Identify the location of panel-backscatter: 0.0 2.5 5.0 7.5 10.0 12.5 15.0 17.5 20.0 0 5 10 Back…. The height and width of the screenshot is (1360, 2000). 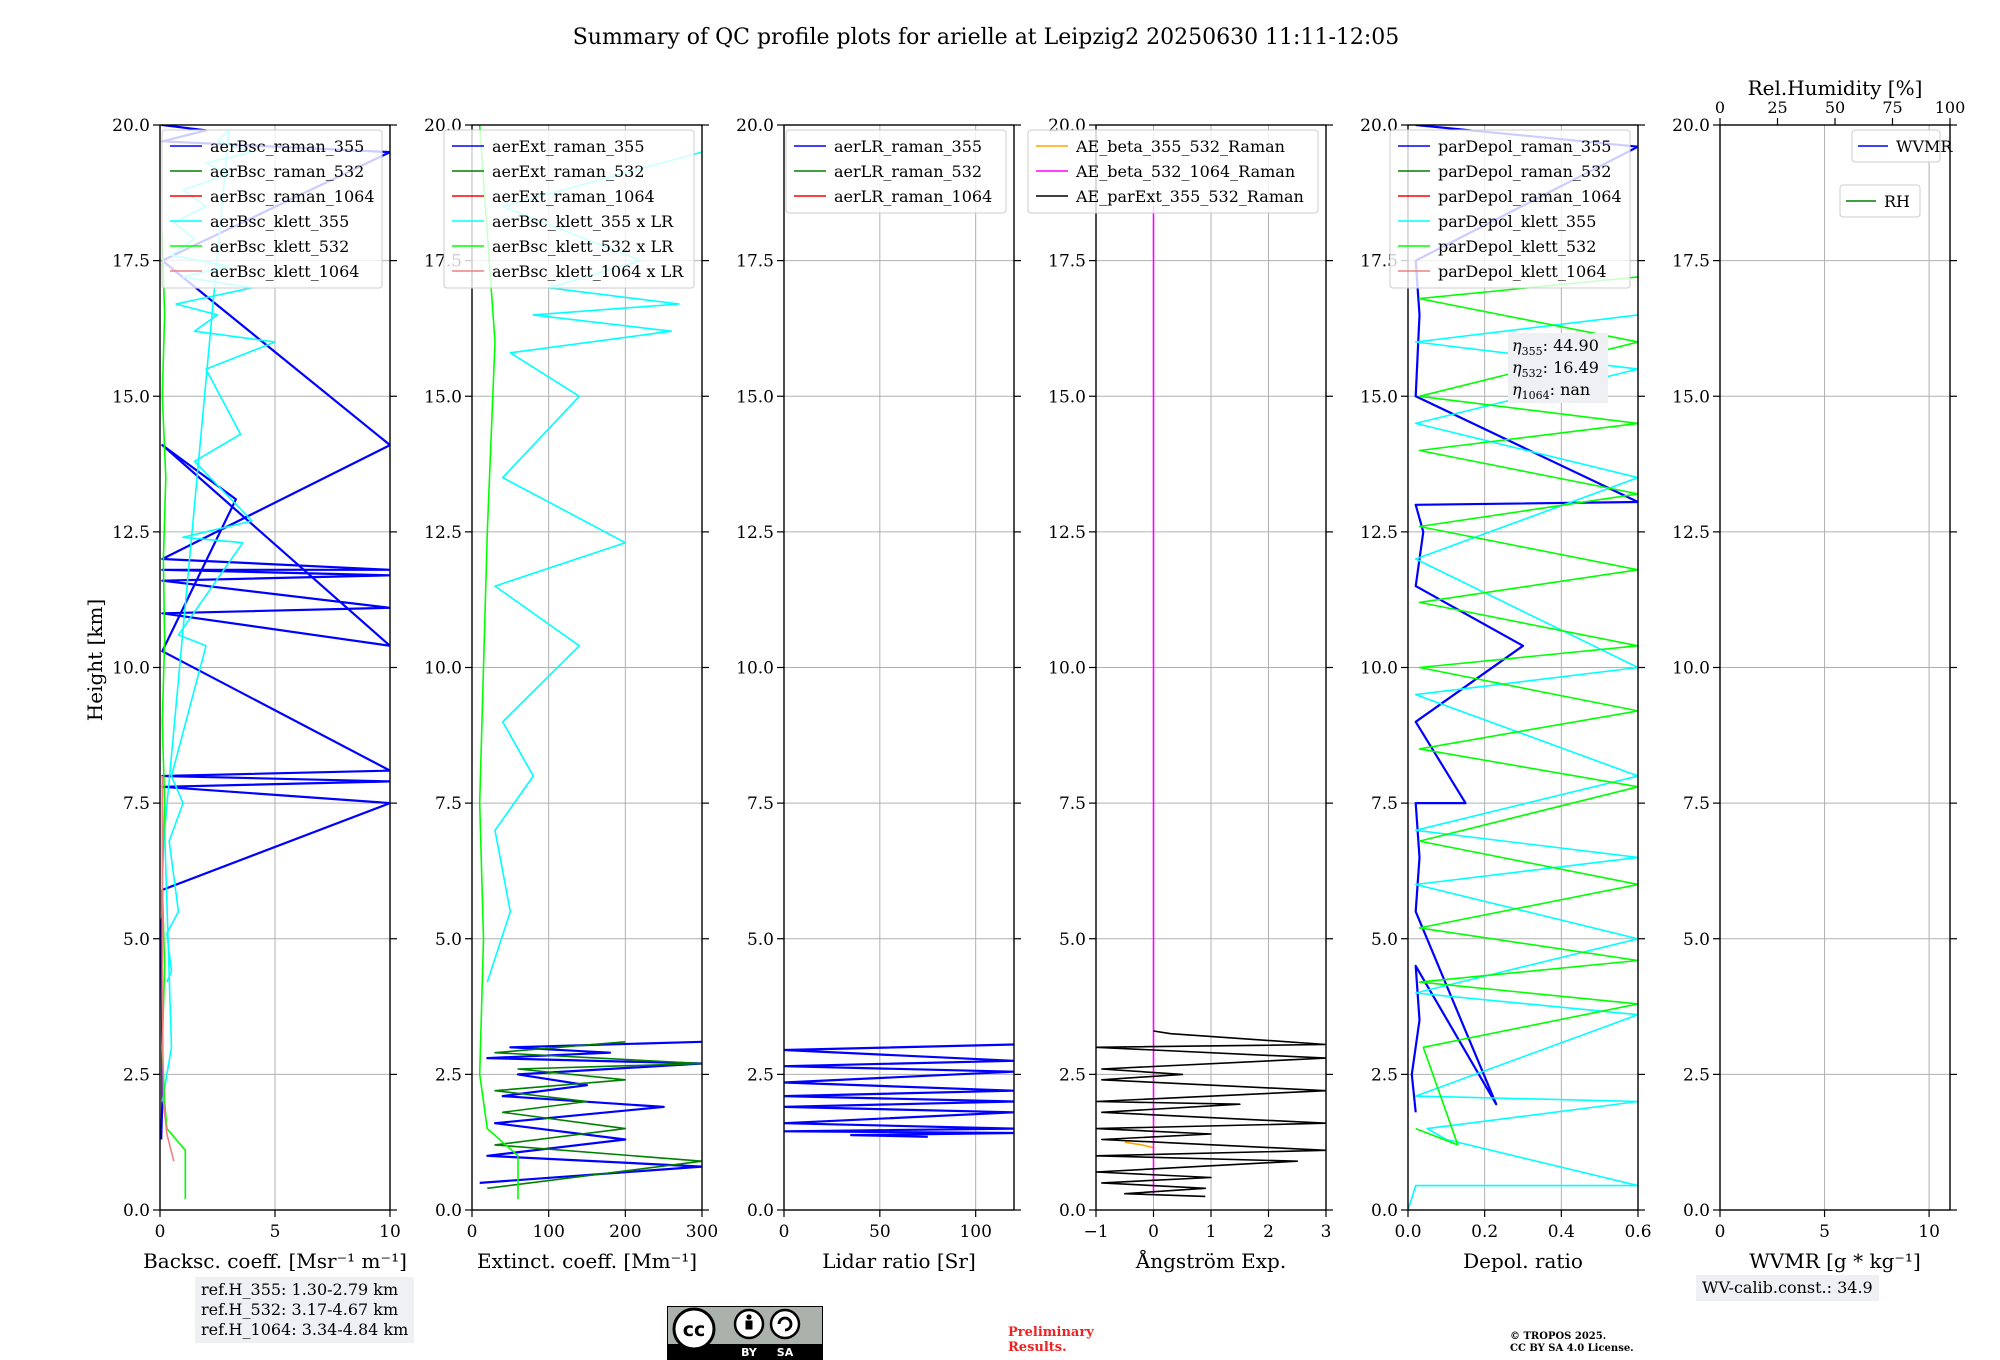
(259, 694).